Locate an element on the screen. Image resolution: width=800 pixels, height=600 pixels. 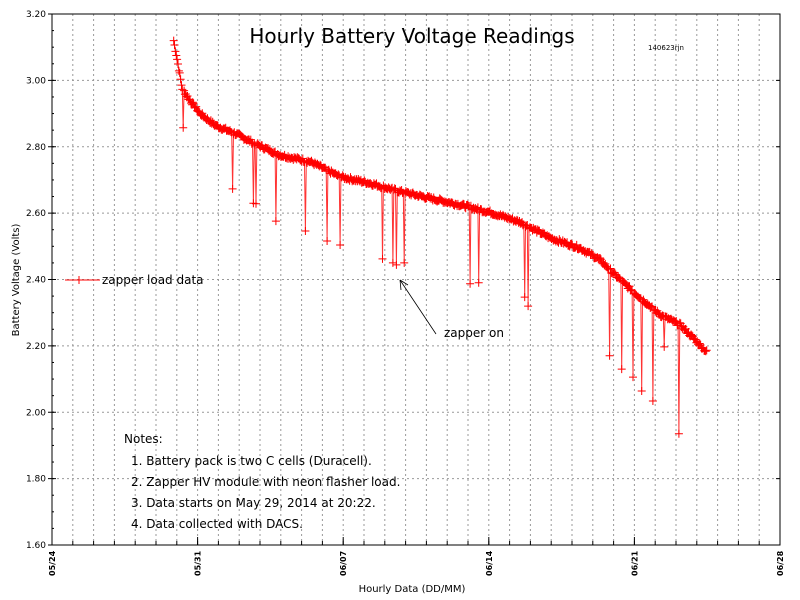
note-item: 3. Data starts on May 29, 2014 at 20:22. is located at coordinates (253, 503).